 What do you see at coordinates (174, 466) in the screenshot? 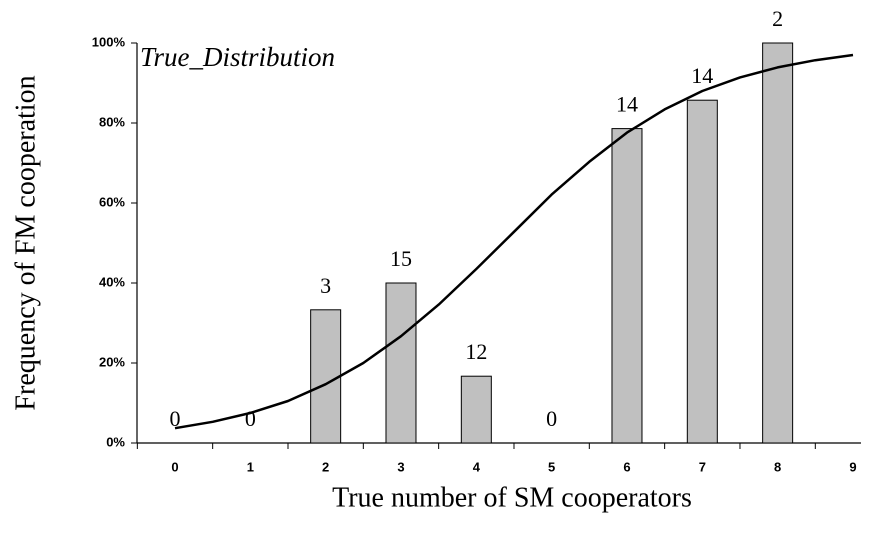
I see `x-tick-label: 0` at bounding box center [174, 466].